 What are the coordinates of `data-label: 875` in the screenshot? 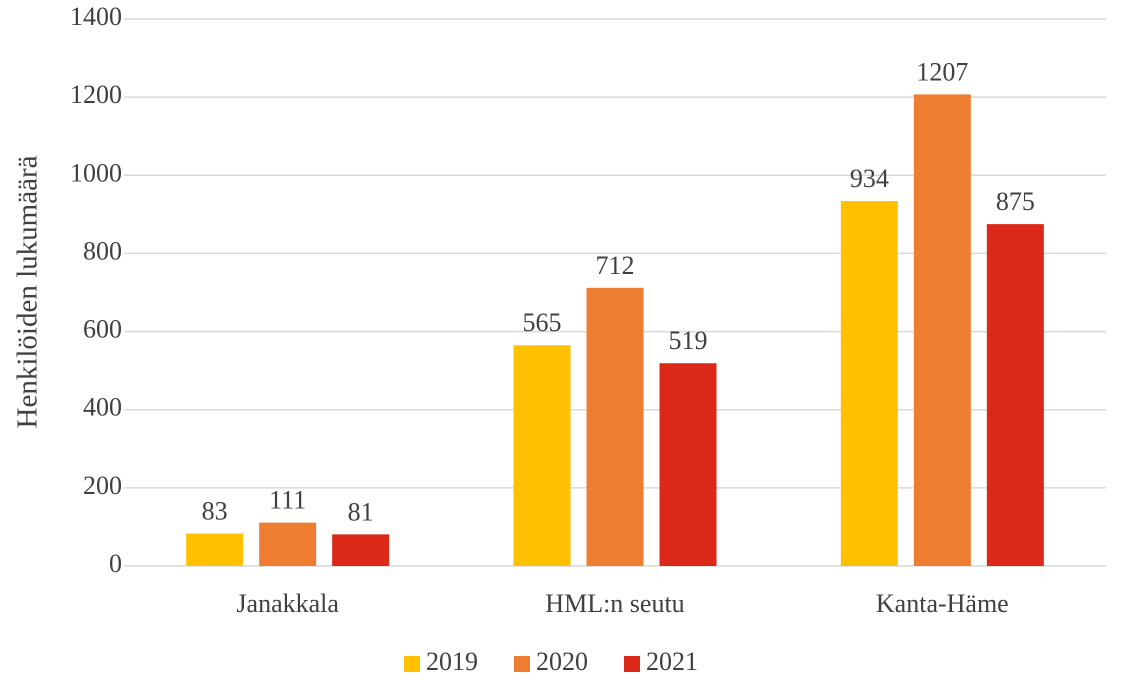 It's located at (1015, 201).